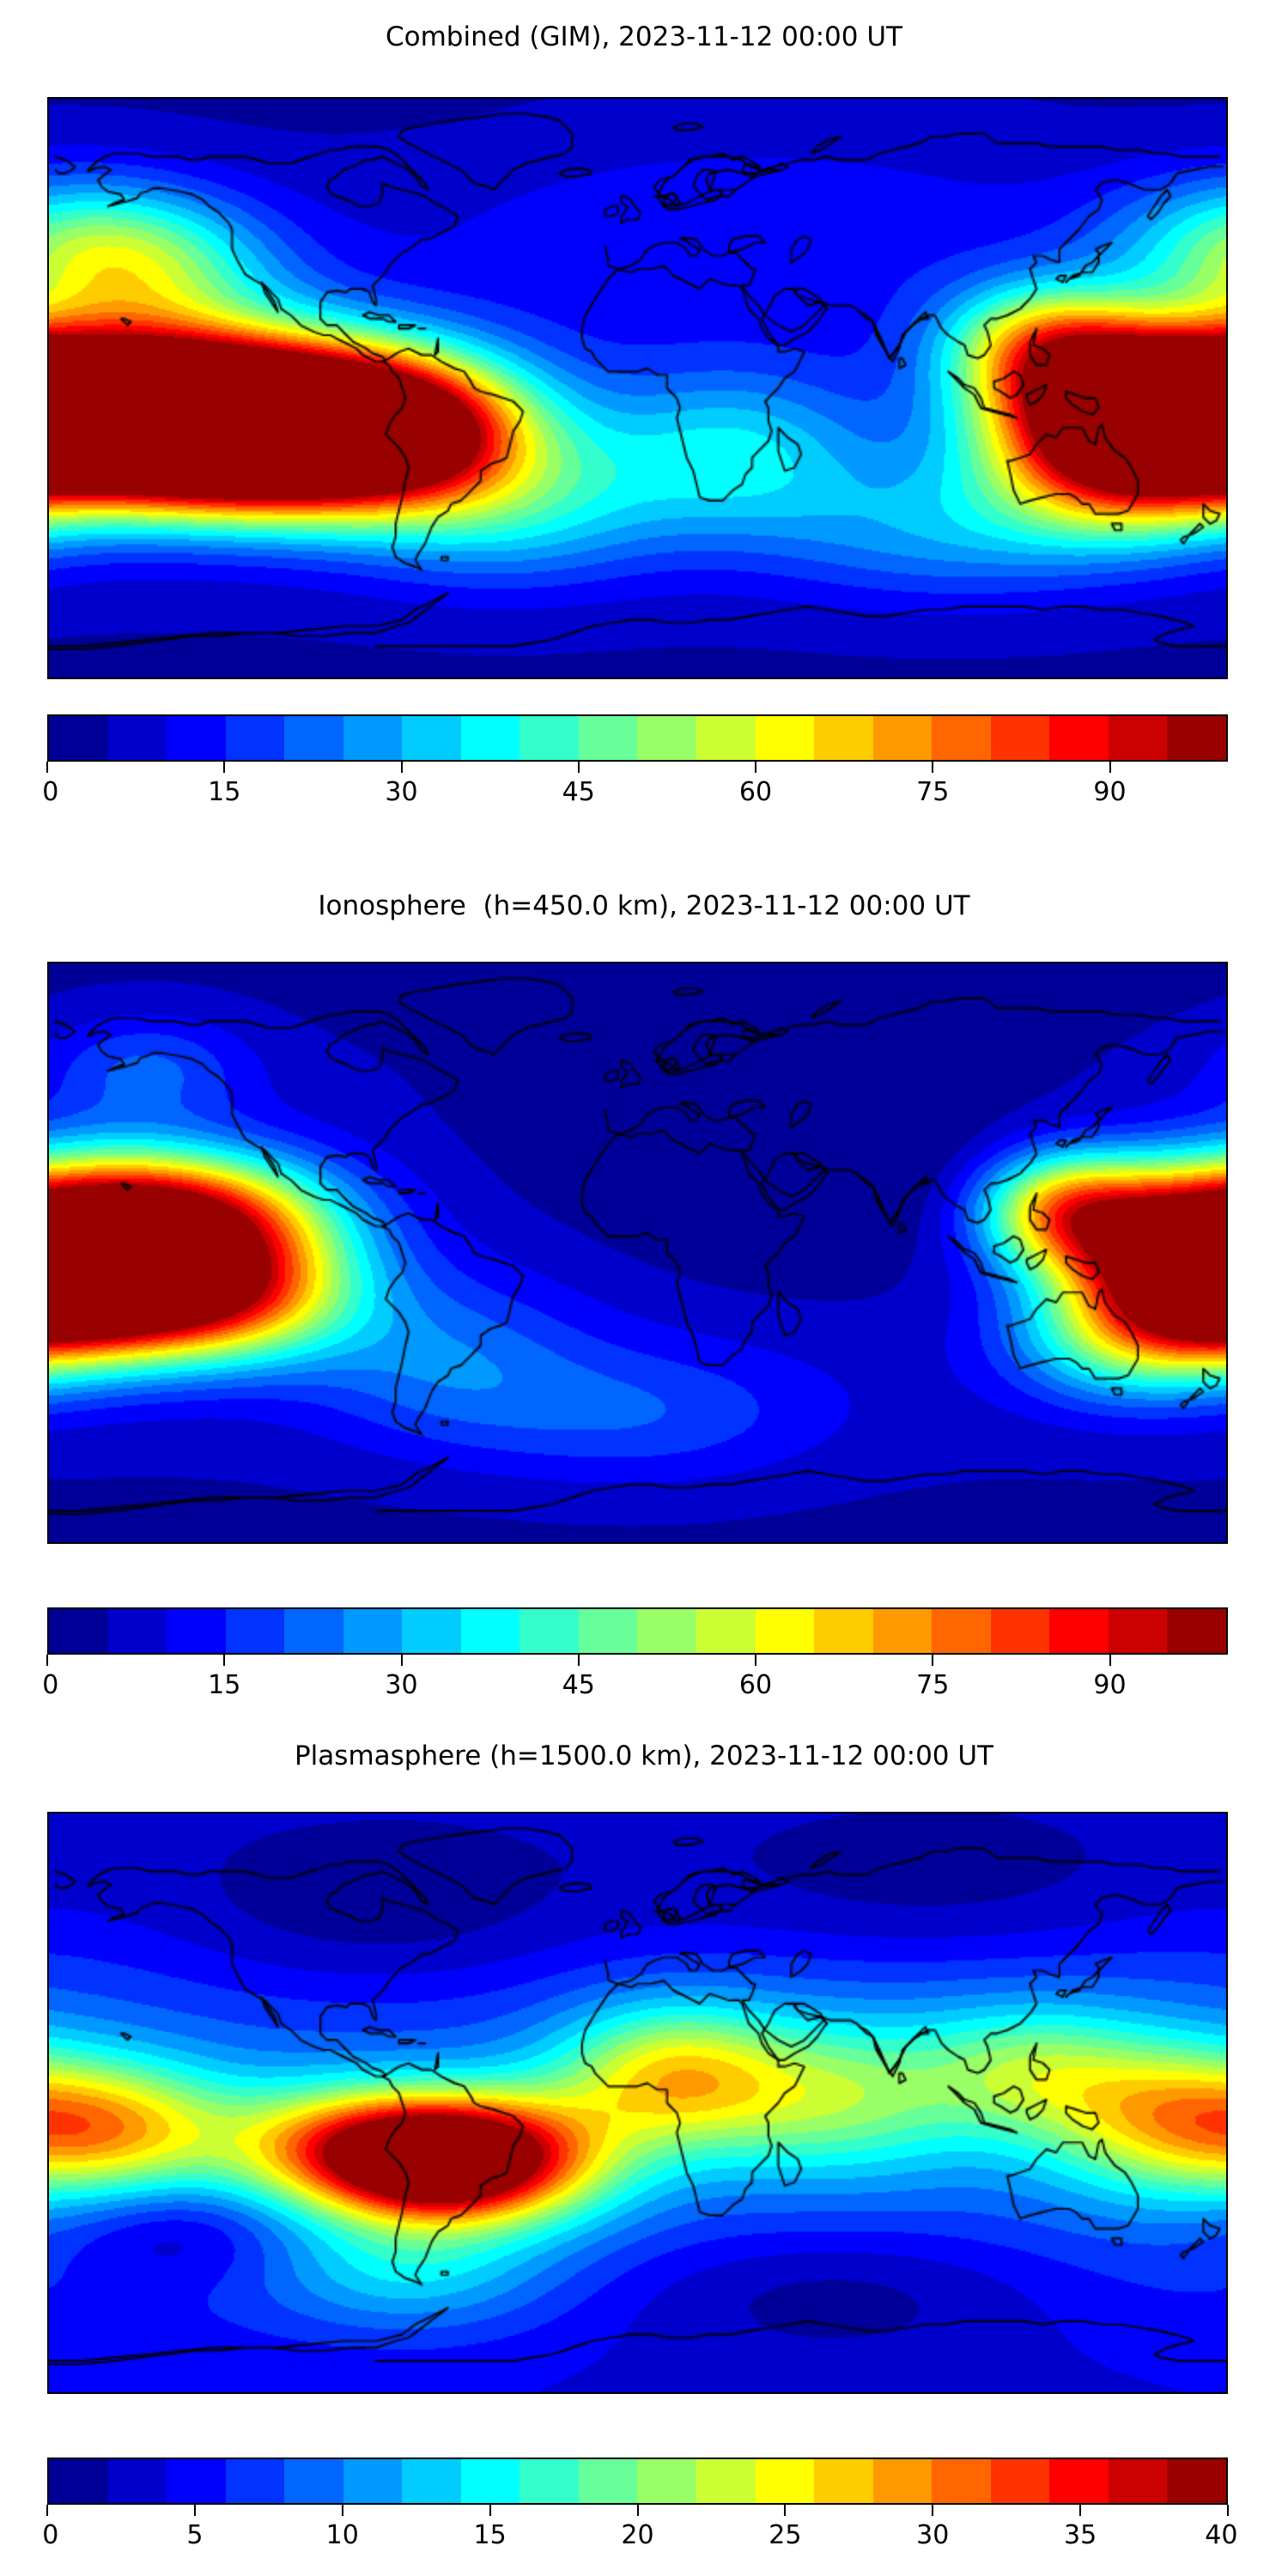 The image size is (1288, 2576). What do you see at coordinates (1221, 2535) in the screenshot?
I see `colorbar-tick-label: 40` at bounding box center [1221, 2535].